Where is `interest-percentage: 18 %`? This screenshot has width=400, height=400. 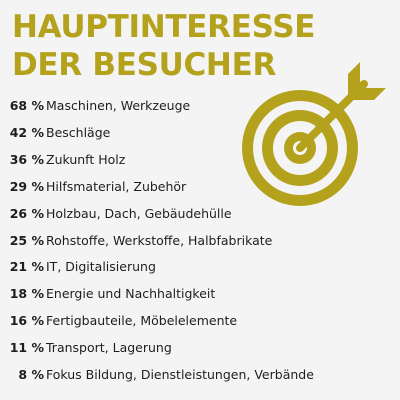
interest-percentage: 18 % is located at coordinates (26, 294).